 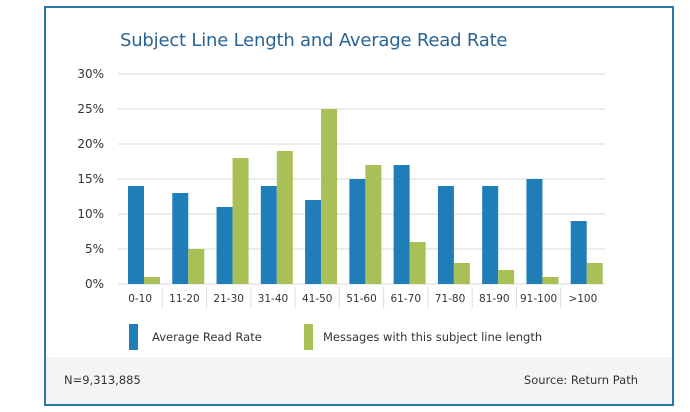 I want to click on legend-swatch-read-rate, so click(x=133, y=337).